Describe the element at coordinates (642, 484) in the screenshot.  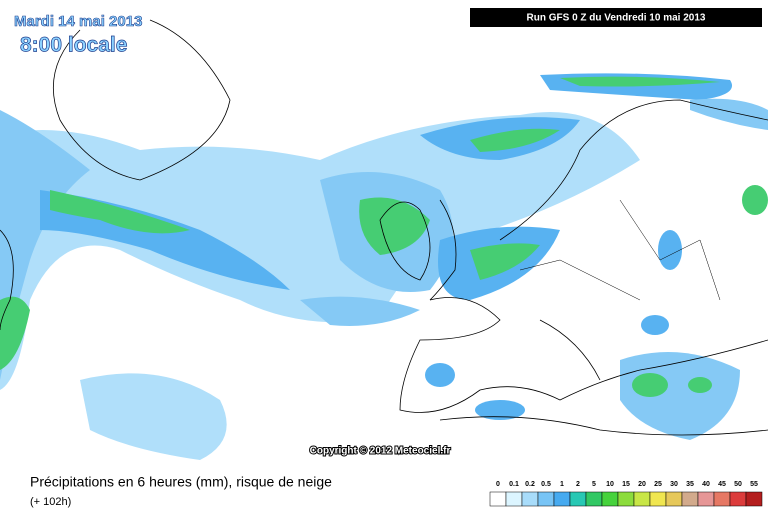
I see `legend-label: 20` at that location.